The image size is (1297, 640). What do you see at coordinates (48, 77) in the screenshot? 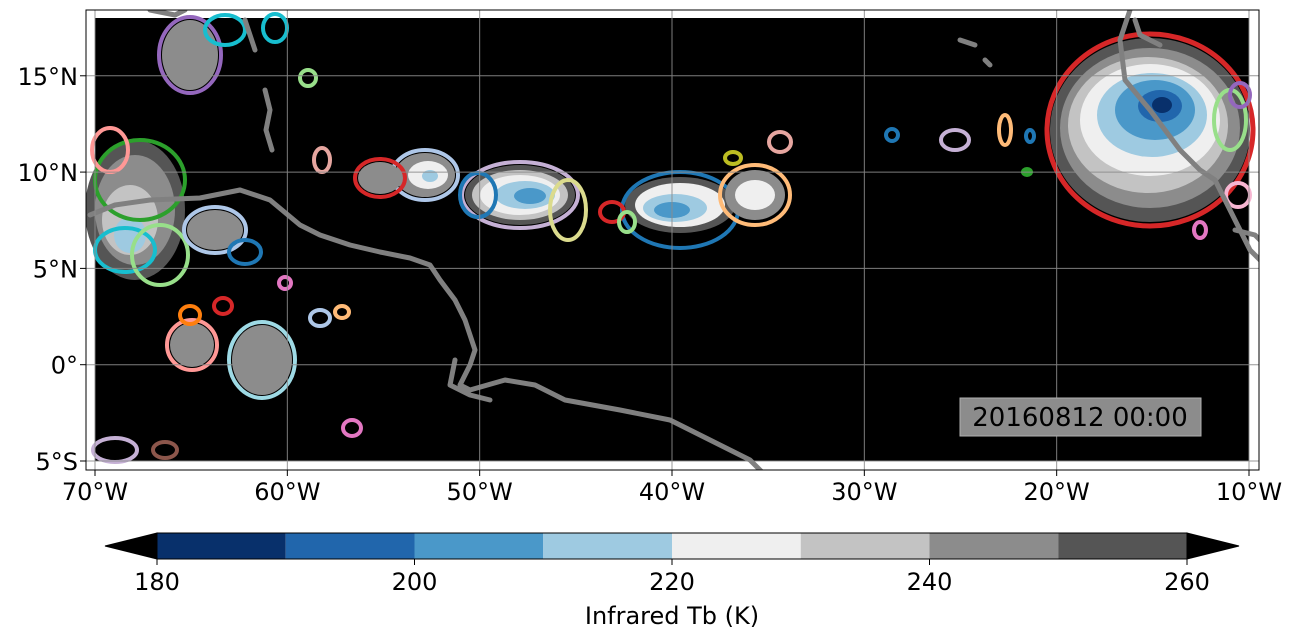
I see `lat-tick-label: 15°N` at bounding box center [48, 77].